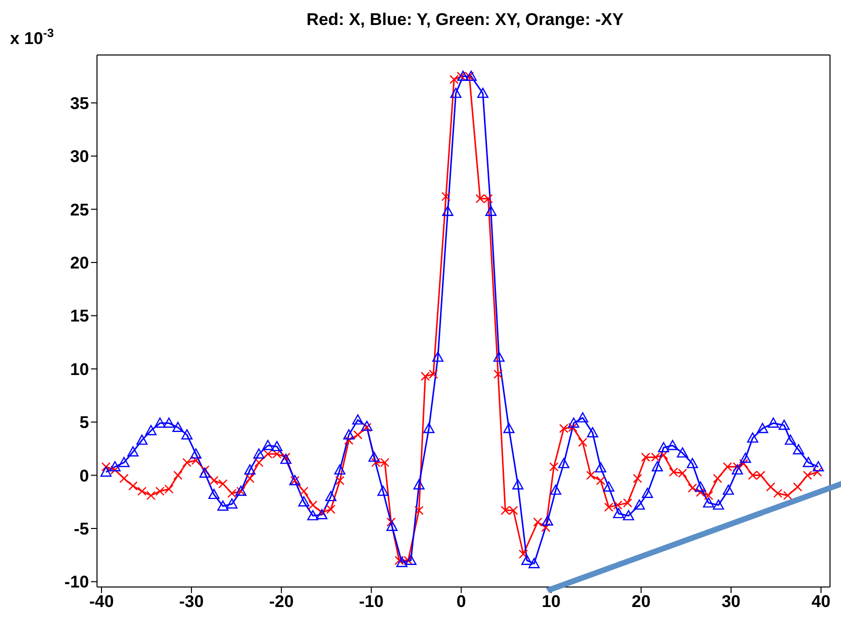 The image size is (841, 625). Describe the element at coordinates (81, 529) in the screenshot. I see `y-tick-label: -5` at that location.